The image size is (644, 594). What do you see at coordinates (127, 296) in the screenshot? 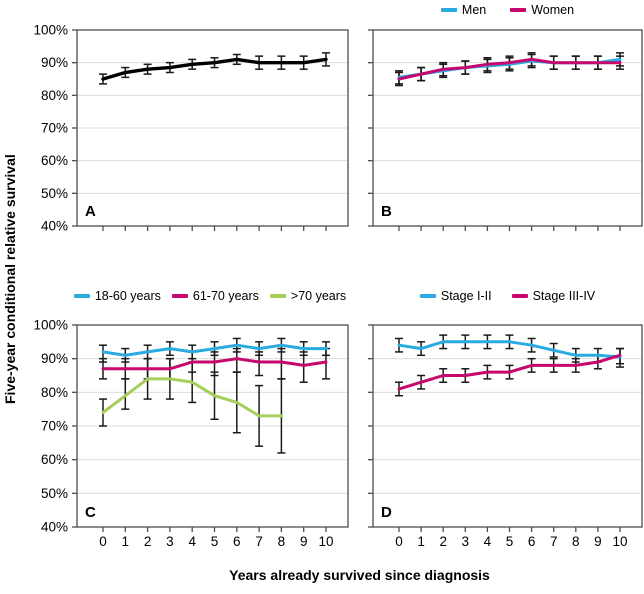
I see `legend-label: 18-60 years` at bounding box center [127, 296].